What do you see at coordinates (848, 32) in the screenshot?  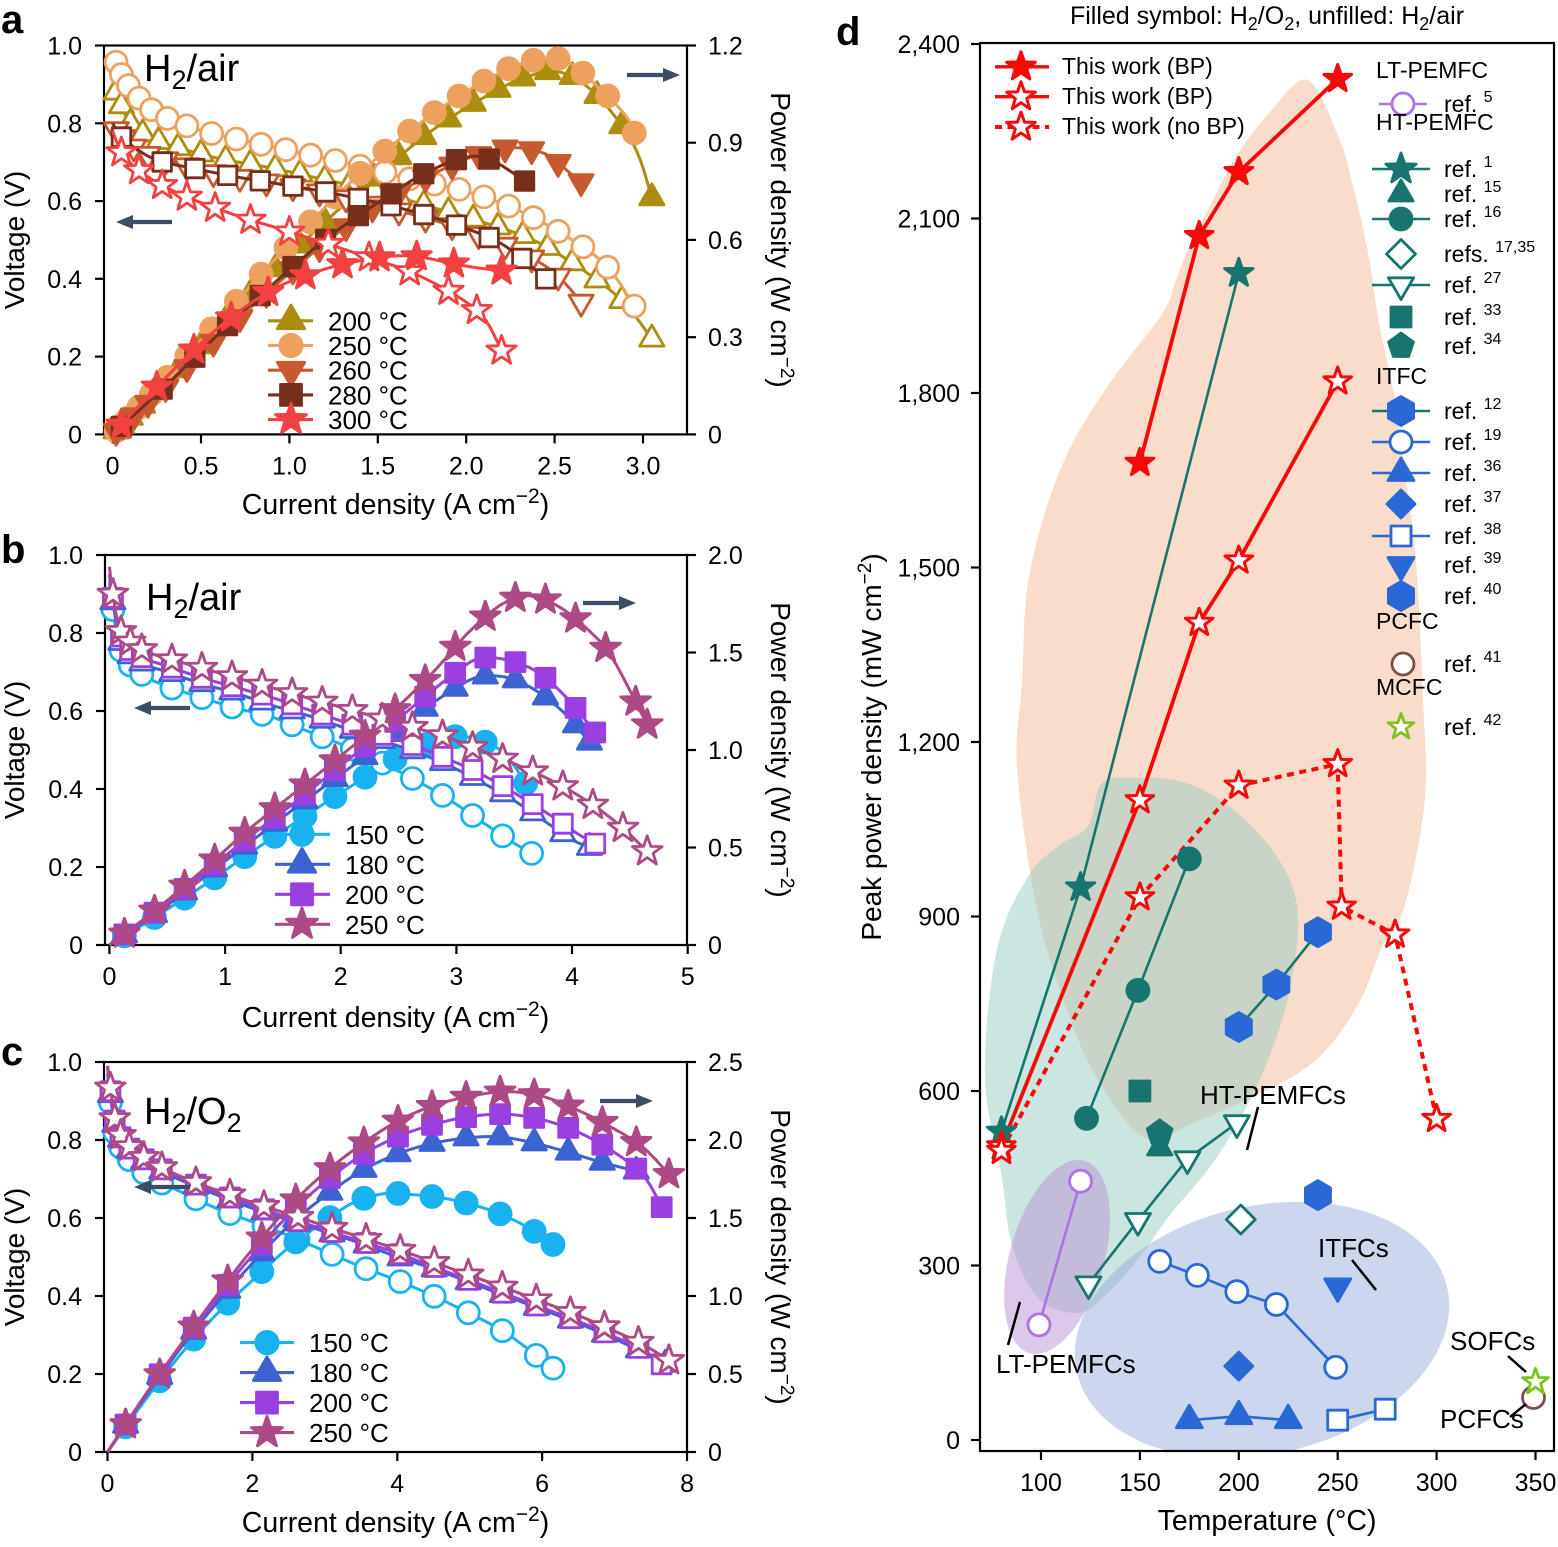 I see `svg-text: d` at bounding box center [848, 32].